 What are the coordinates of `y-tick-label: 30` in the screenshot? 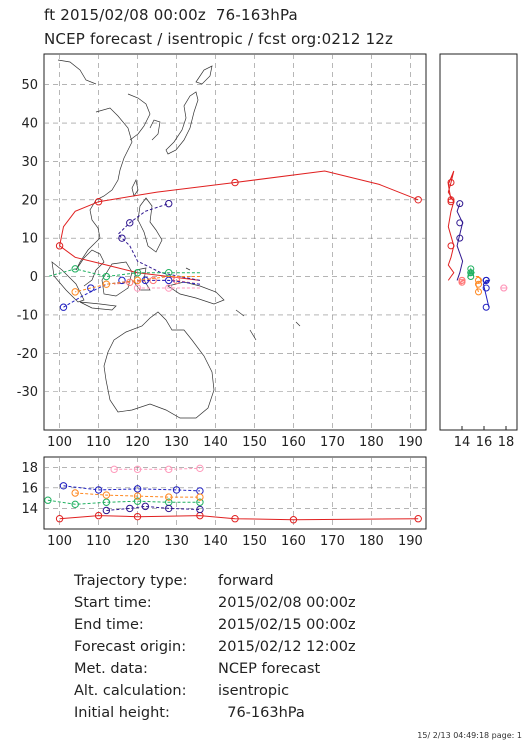 It's located at (29, 162).